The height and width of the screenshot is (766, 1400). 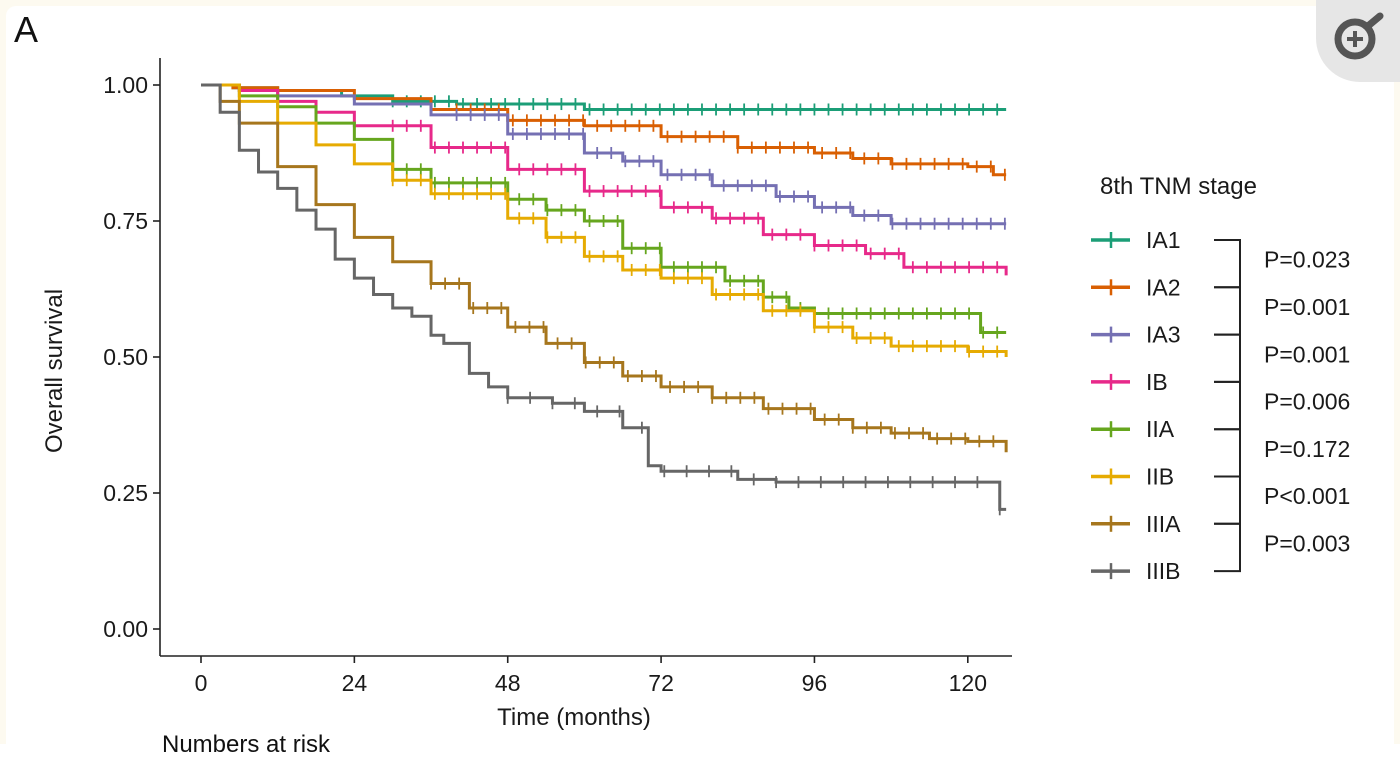 I want to click on series-IA3, so click(x=604, y=156).